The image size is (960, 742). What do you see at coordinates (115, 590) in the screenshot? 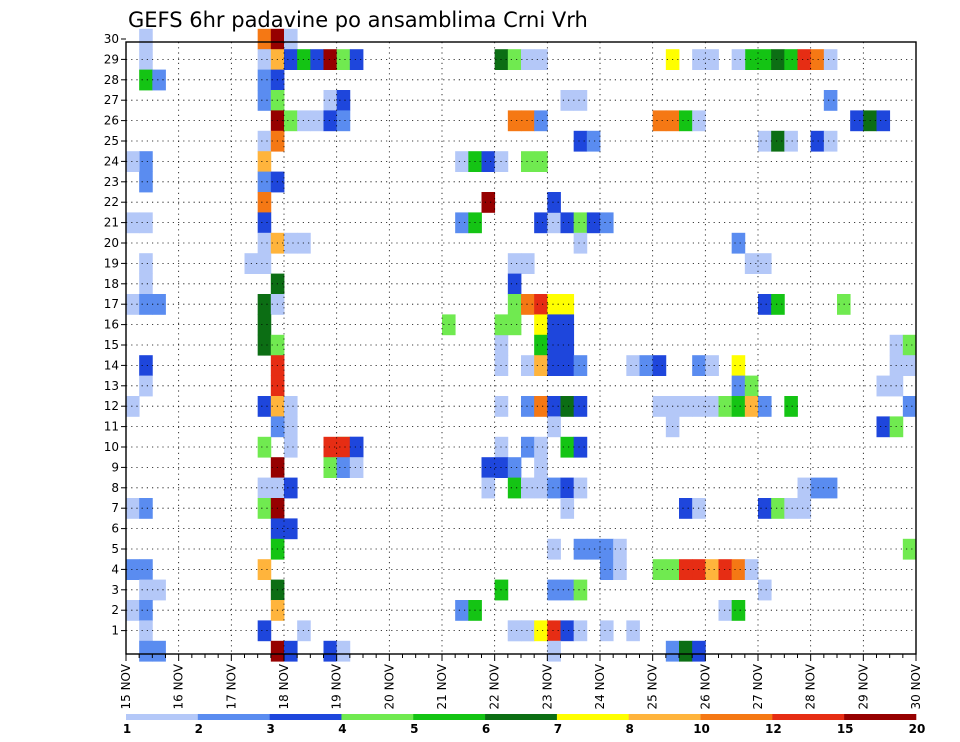
I see `y-tick-label: 3` at bounding box center [115, 590].